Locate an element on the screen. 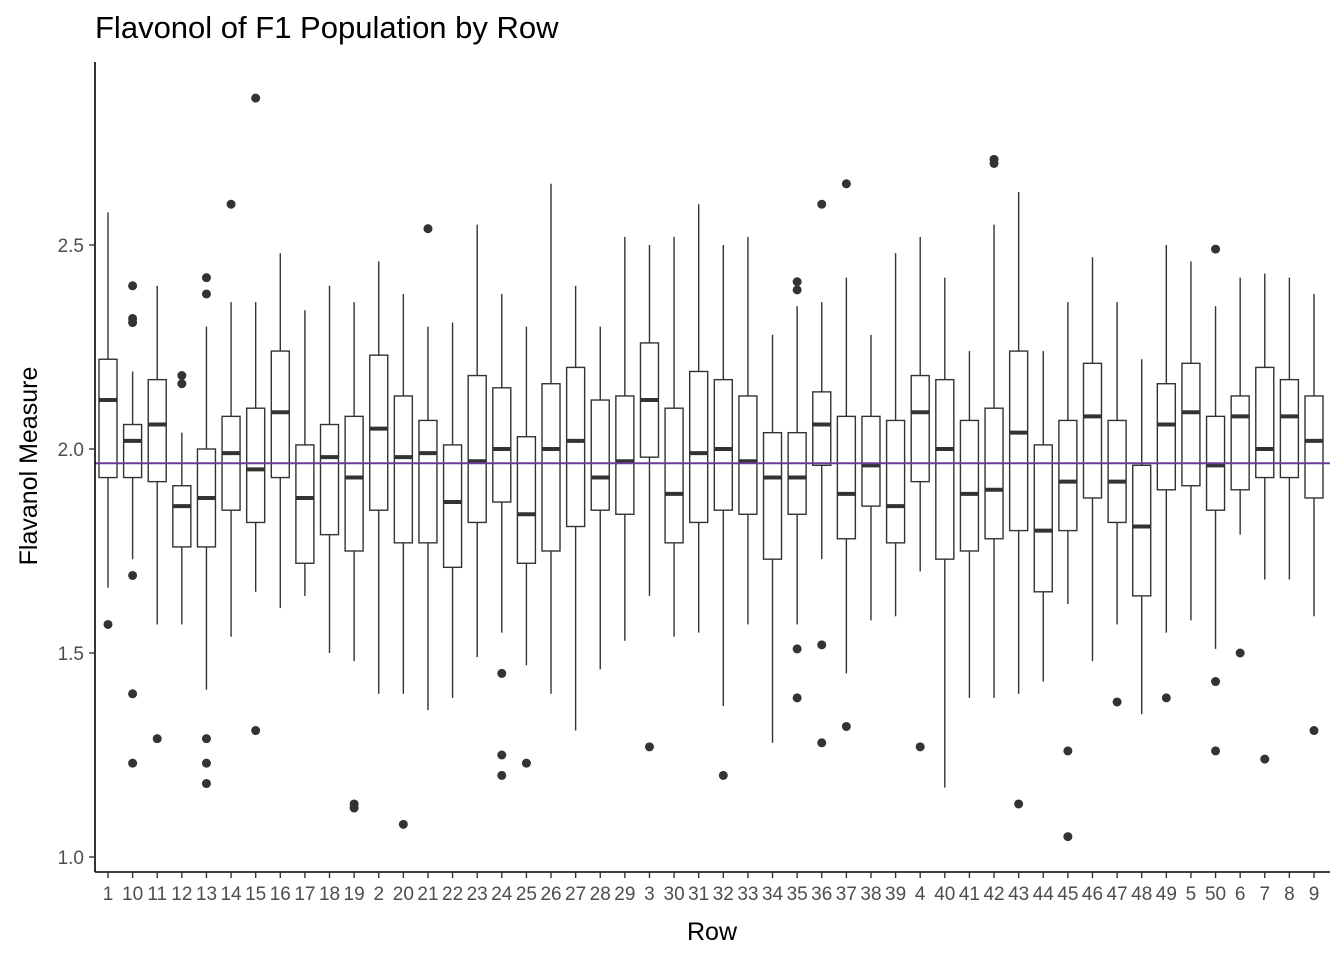  x-tick-label: 21 is located at coordinates (427, 894).